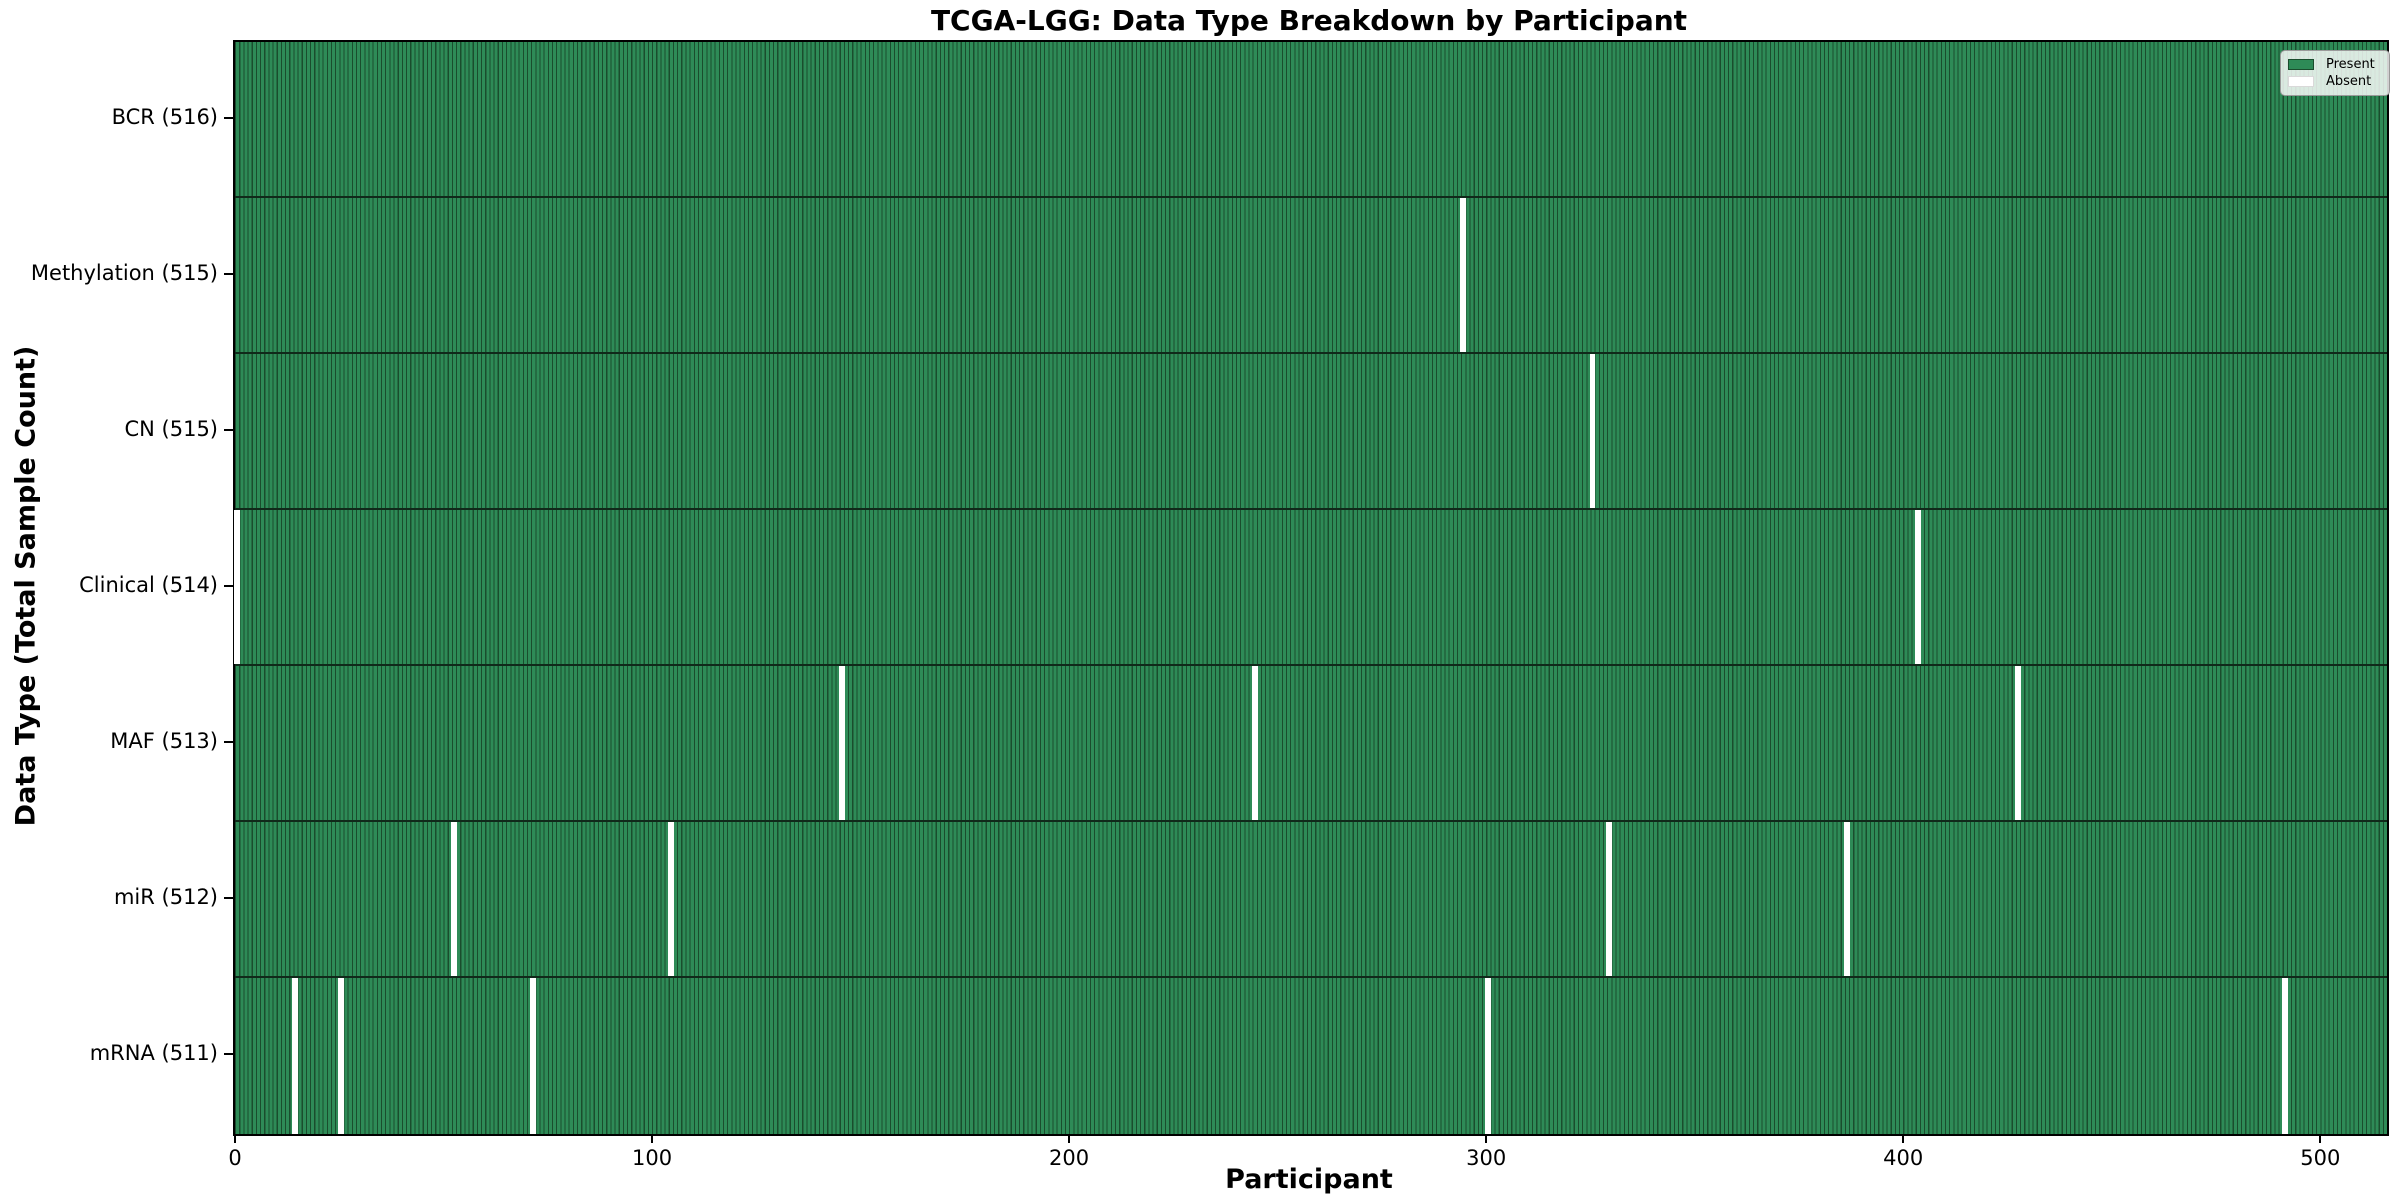 This screenshot has height=1200, width=2400. I want to click on legend-swatch-absent, so click(2301, 81).